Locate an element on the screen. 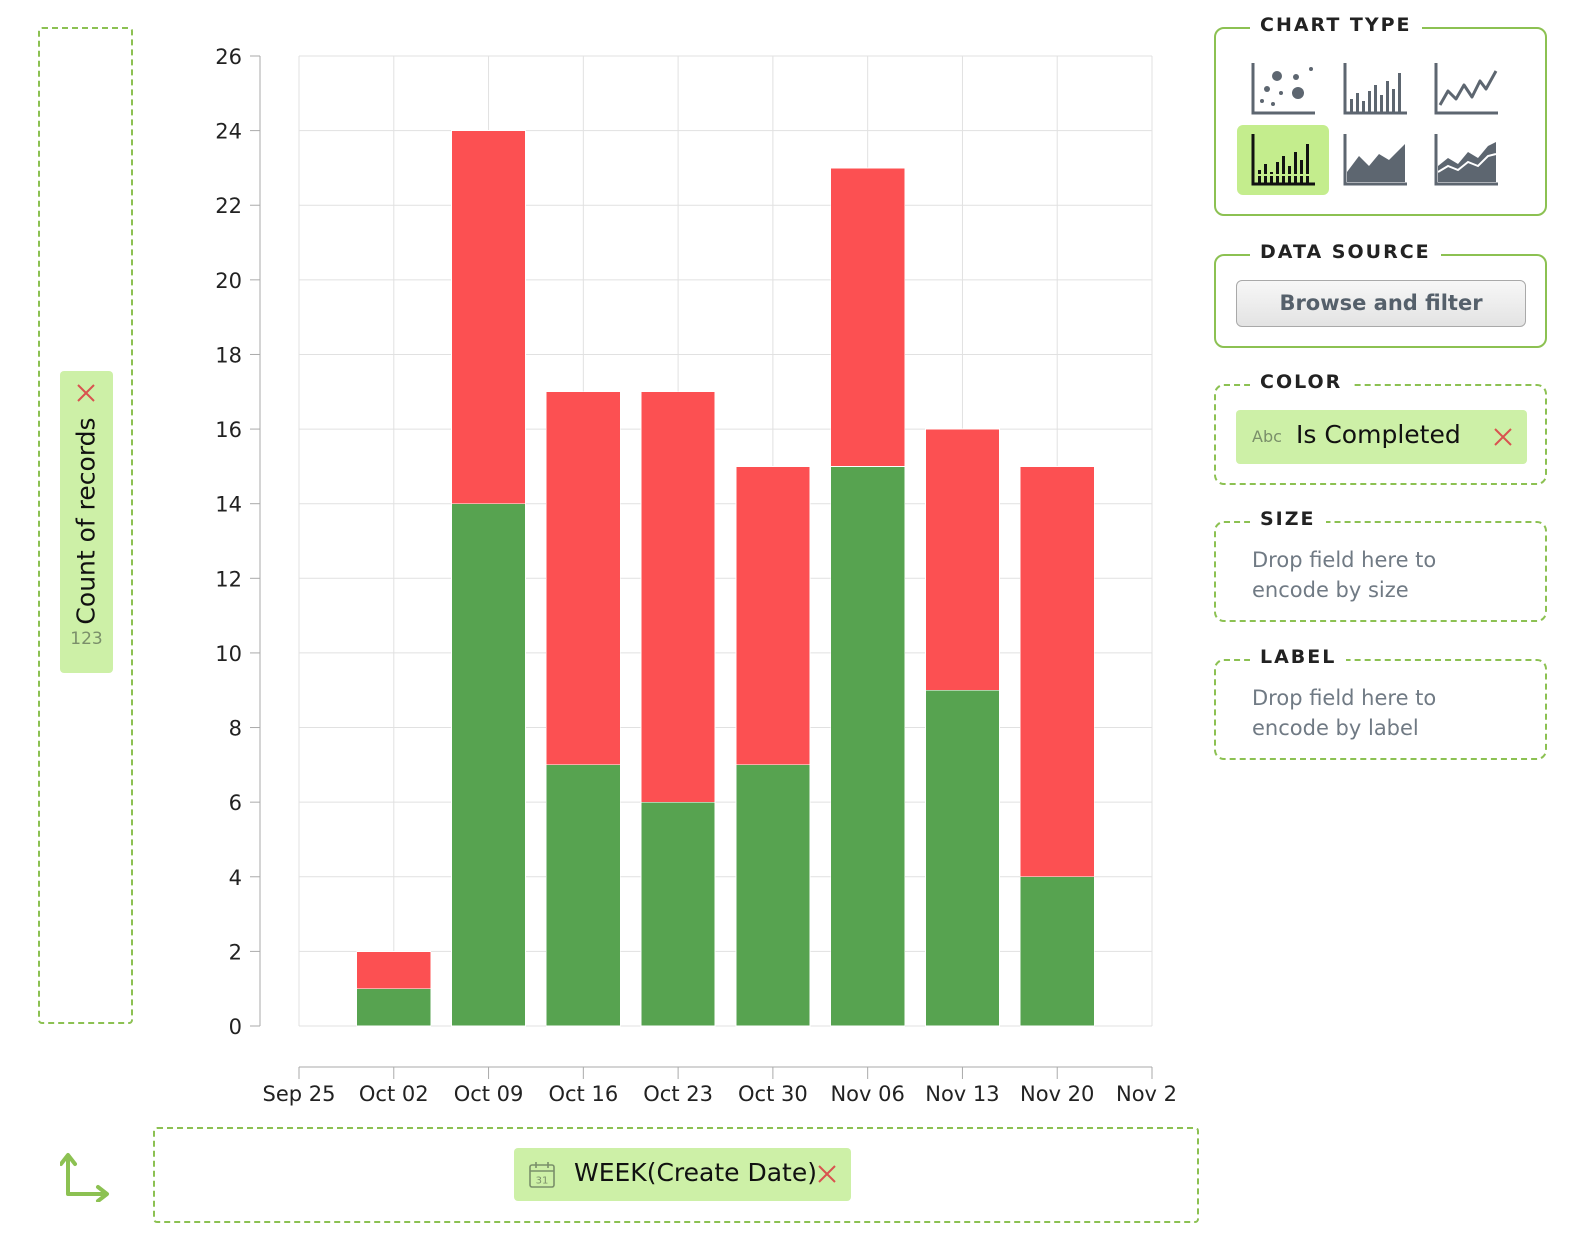 The height and width of the screenshot is (1246, 1576). stacked-area-chart-icon is located at coordinates (1466, 160).